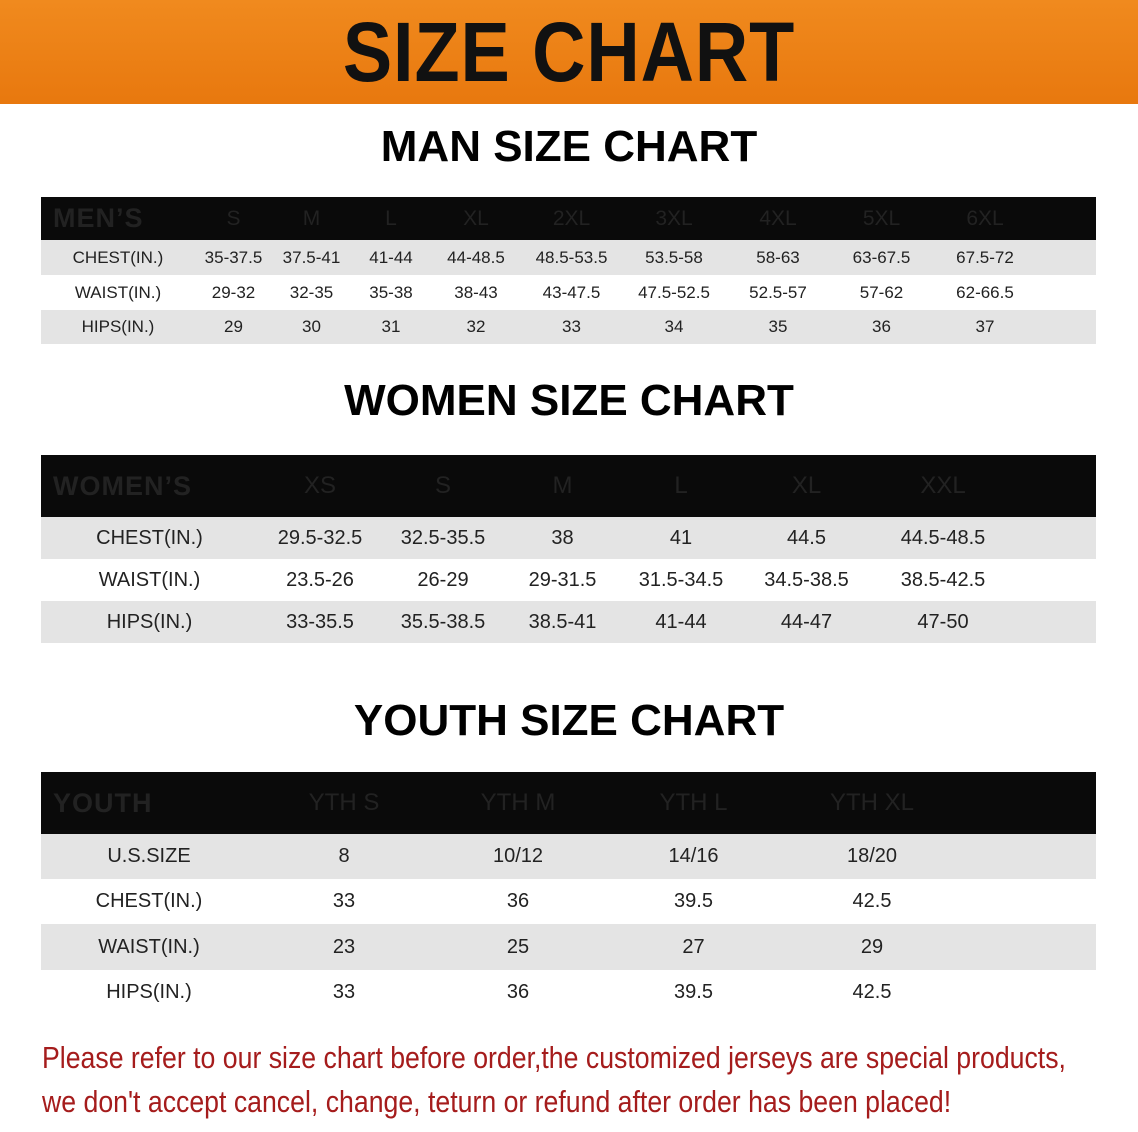 The height and width of the screenshot is (1132, 1138). Describe the element at coordinates (681, 579) in the screenshot. I see `table-cell: 31.5-34.5` at that location.